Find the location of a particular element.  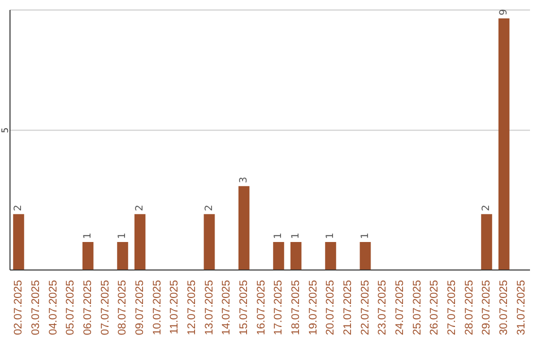

x-tick-label: 29.07.2025 is located at coordinates (486, 308).